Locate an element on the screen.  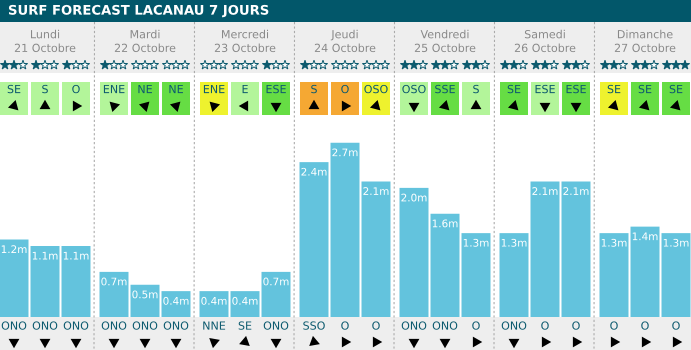
data-label: 0.5m is located at coordinates (145, 294).